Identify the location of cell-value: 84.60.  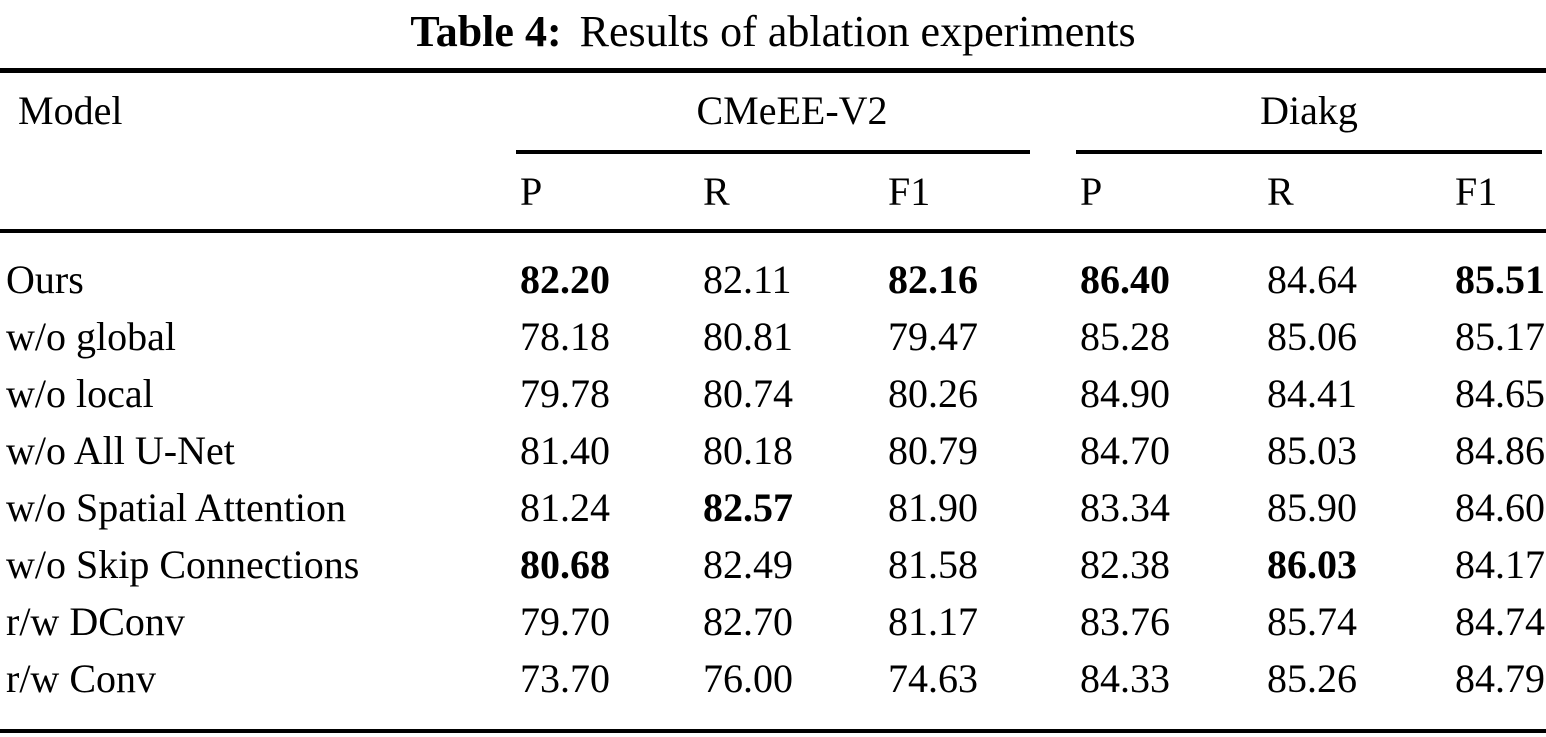
(1500, 507).